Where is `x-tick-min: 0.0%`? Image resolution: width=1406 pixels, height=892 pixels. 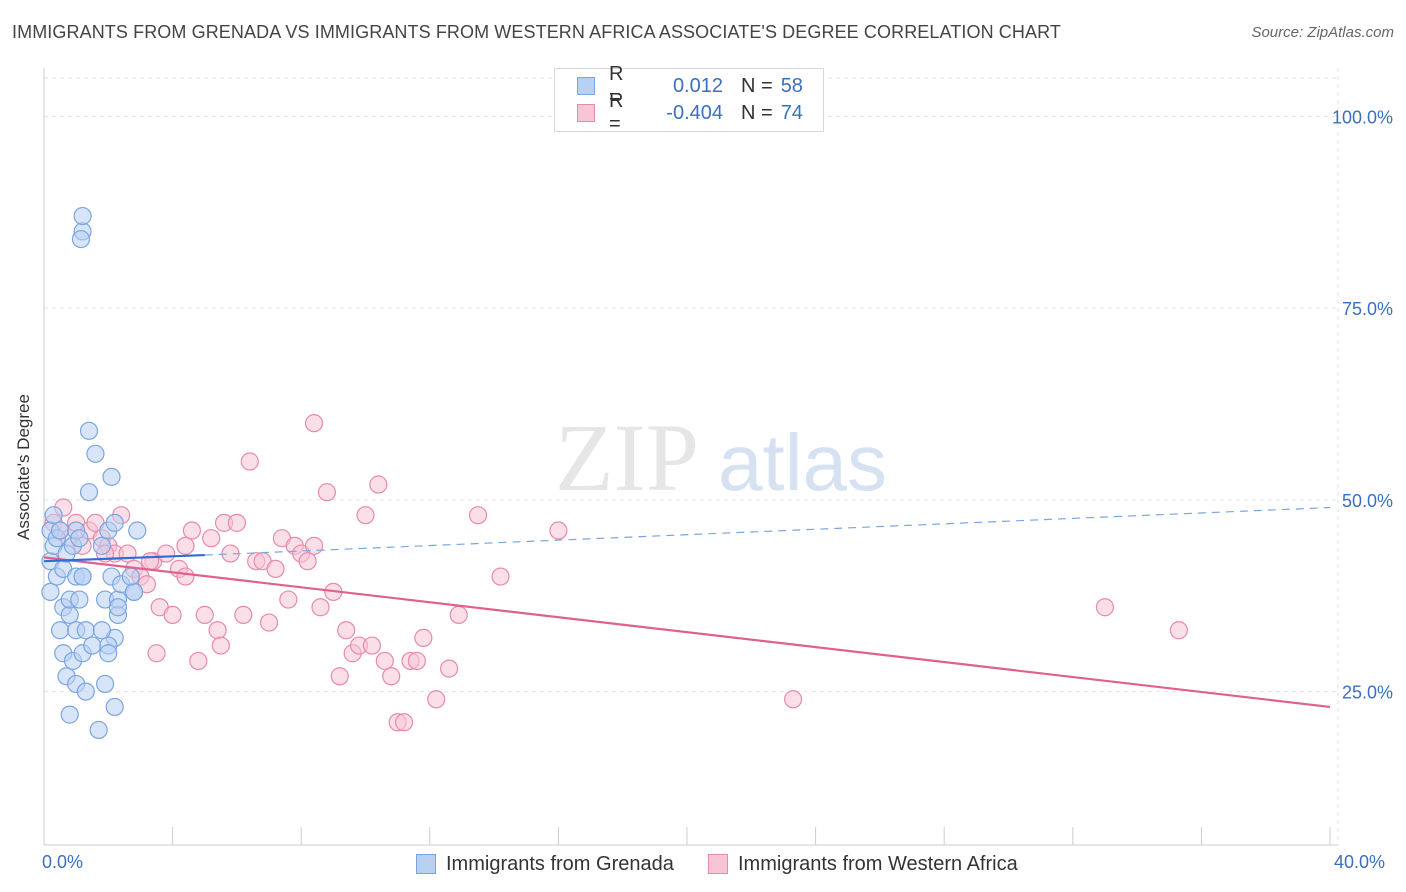 x-tick-min: 0.0% is located at coordinates (63, 862).